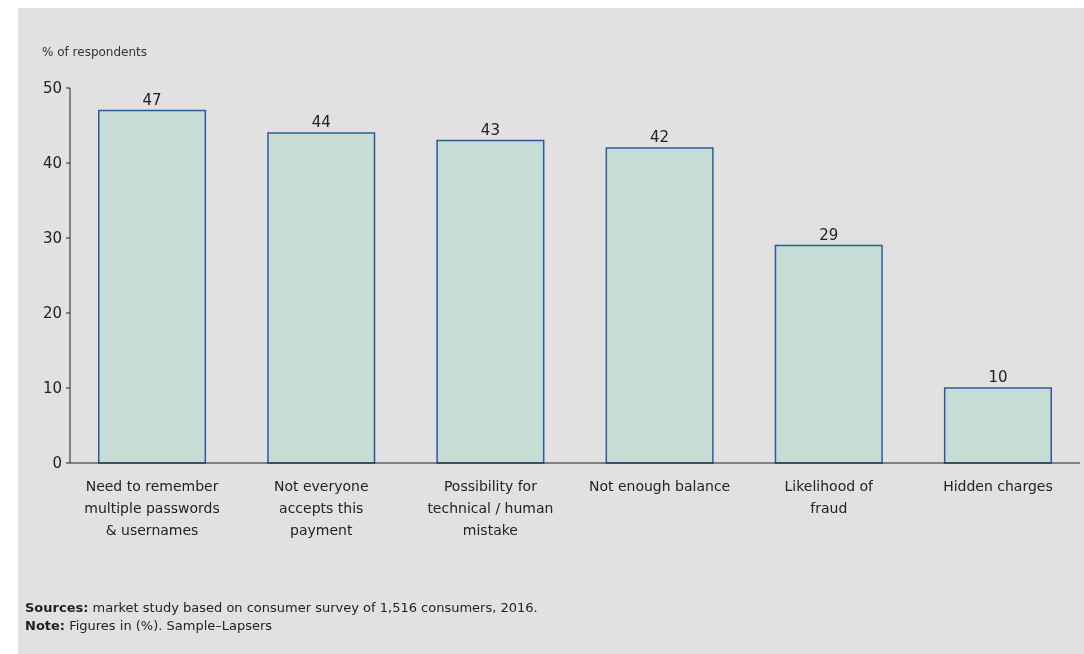  What do you see at coordinates (52, 238) in the screenshot?
I see `y-tick-label: 30` at bounding box center [52, 238].